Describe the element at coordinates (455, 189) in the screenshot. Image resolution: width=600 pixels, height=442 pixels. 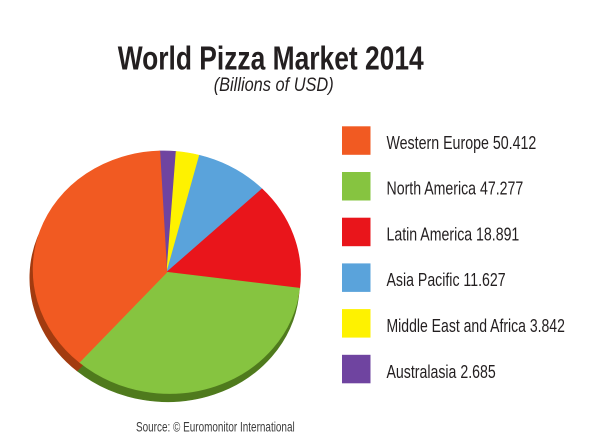
I see `svg-text: North America 47.277` at that location.